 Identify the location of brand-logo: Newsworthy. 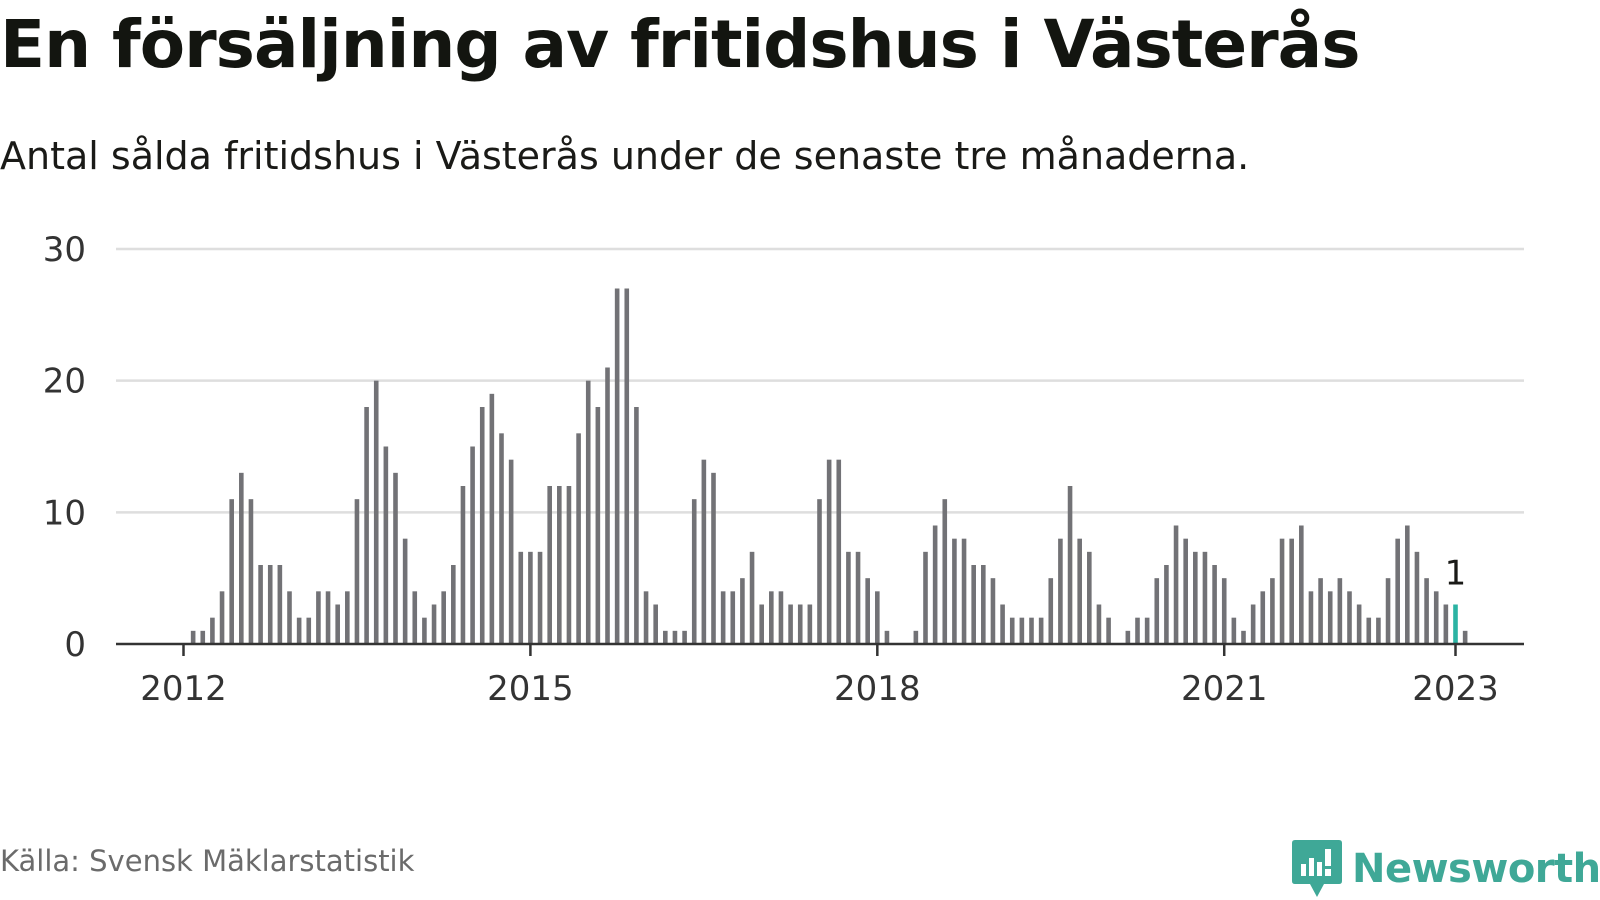
(1446, 869).